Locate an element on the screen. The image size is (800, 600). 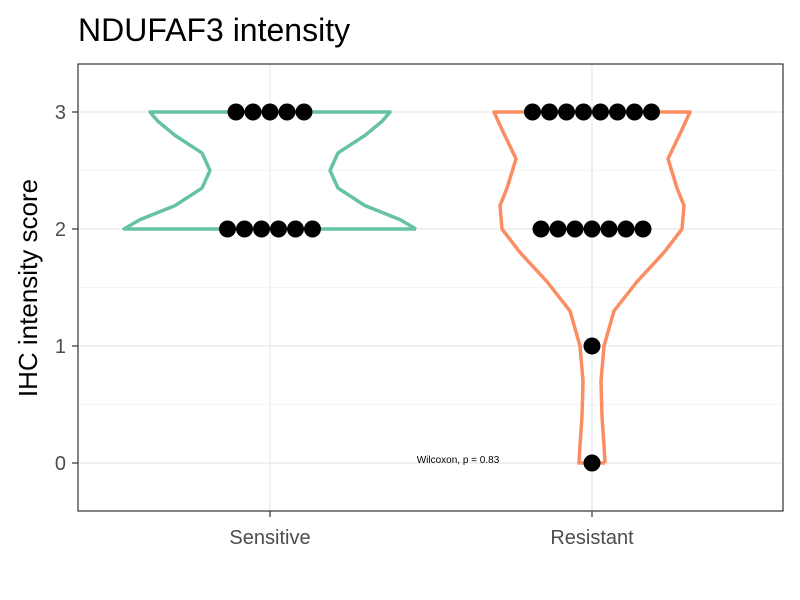
violin-resistant is located at coordinates (592, 287).